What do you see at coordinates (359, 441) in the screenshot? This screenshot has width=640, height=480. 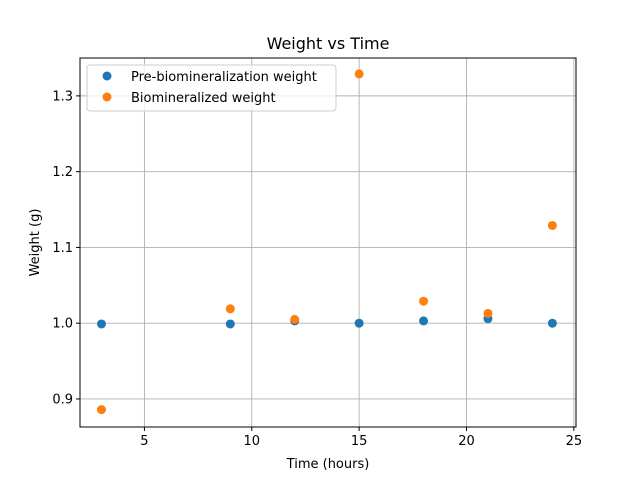 I see `x-tick-label: 15` at bounding box center [359, 441].